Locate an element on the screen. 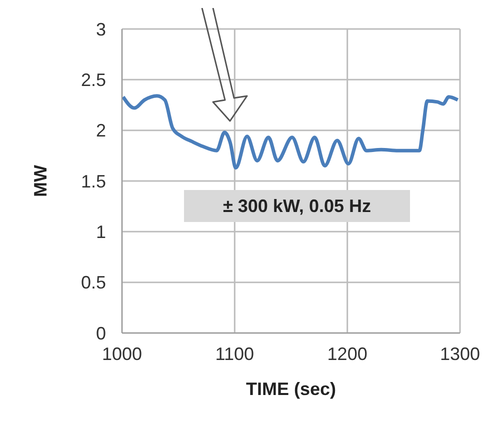 The image size is (495, 435). y-tick-label: 0.5 is located at coordinates (93, 282).